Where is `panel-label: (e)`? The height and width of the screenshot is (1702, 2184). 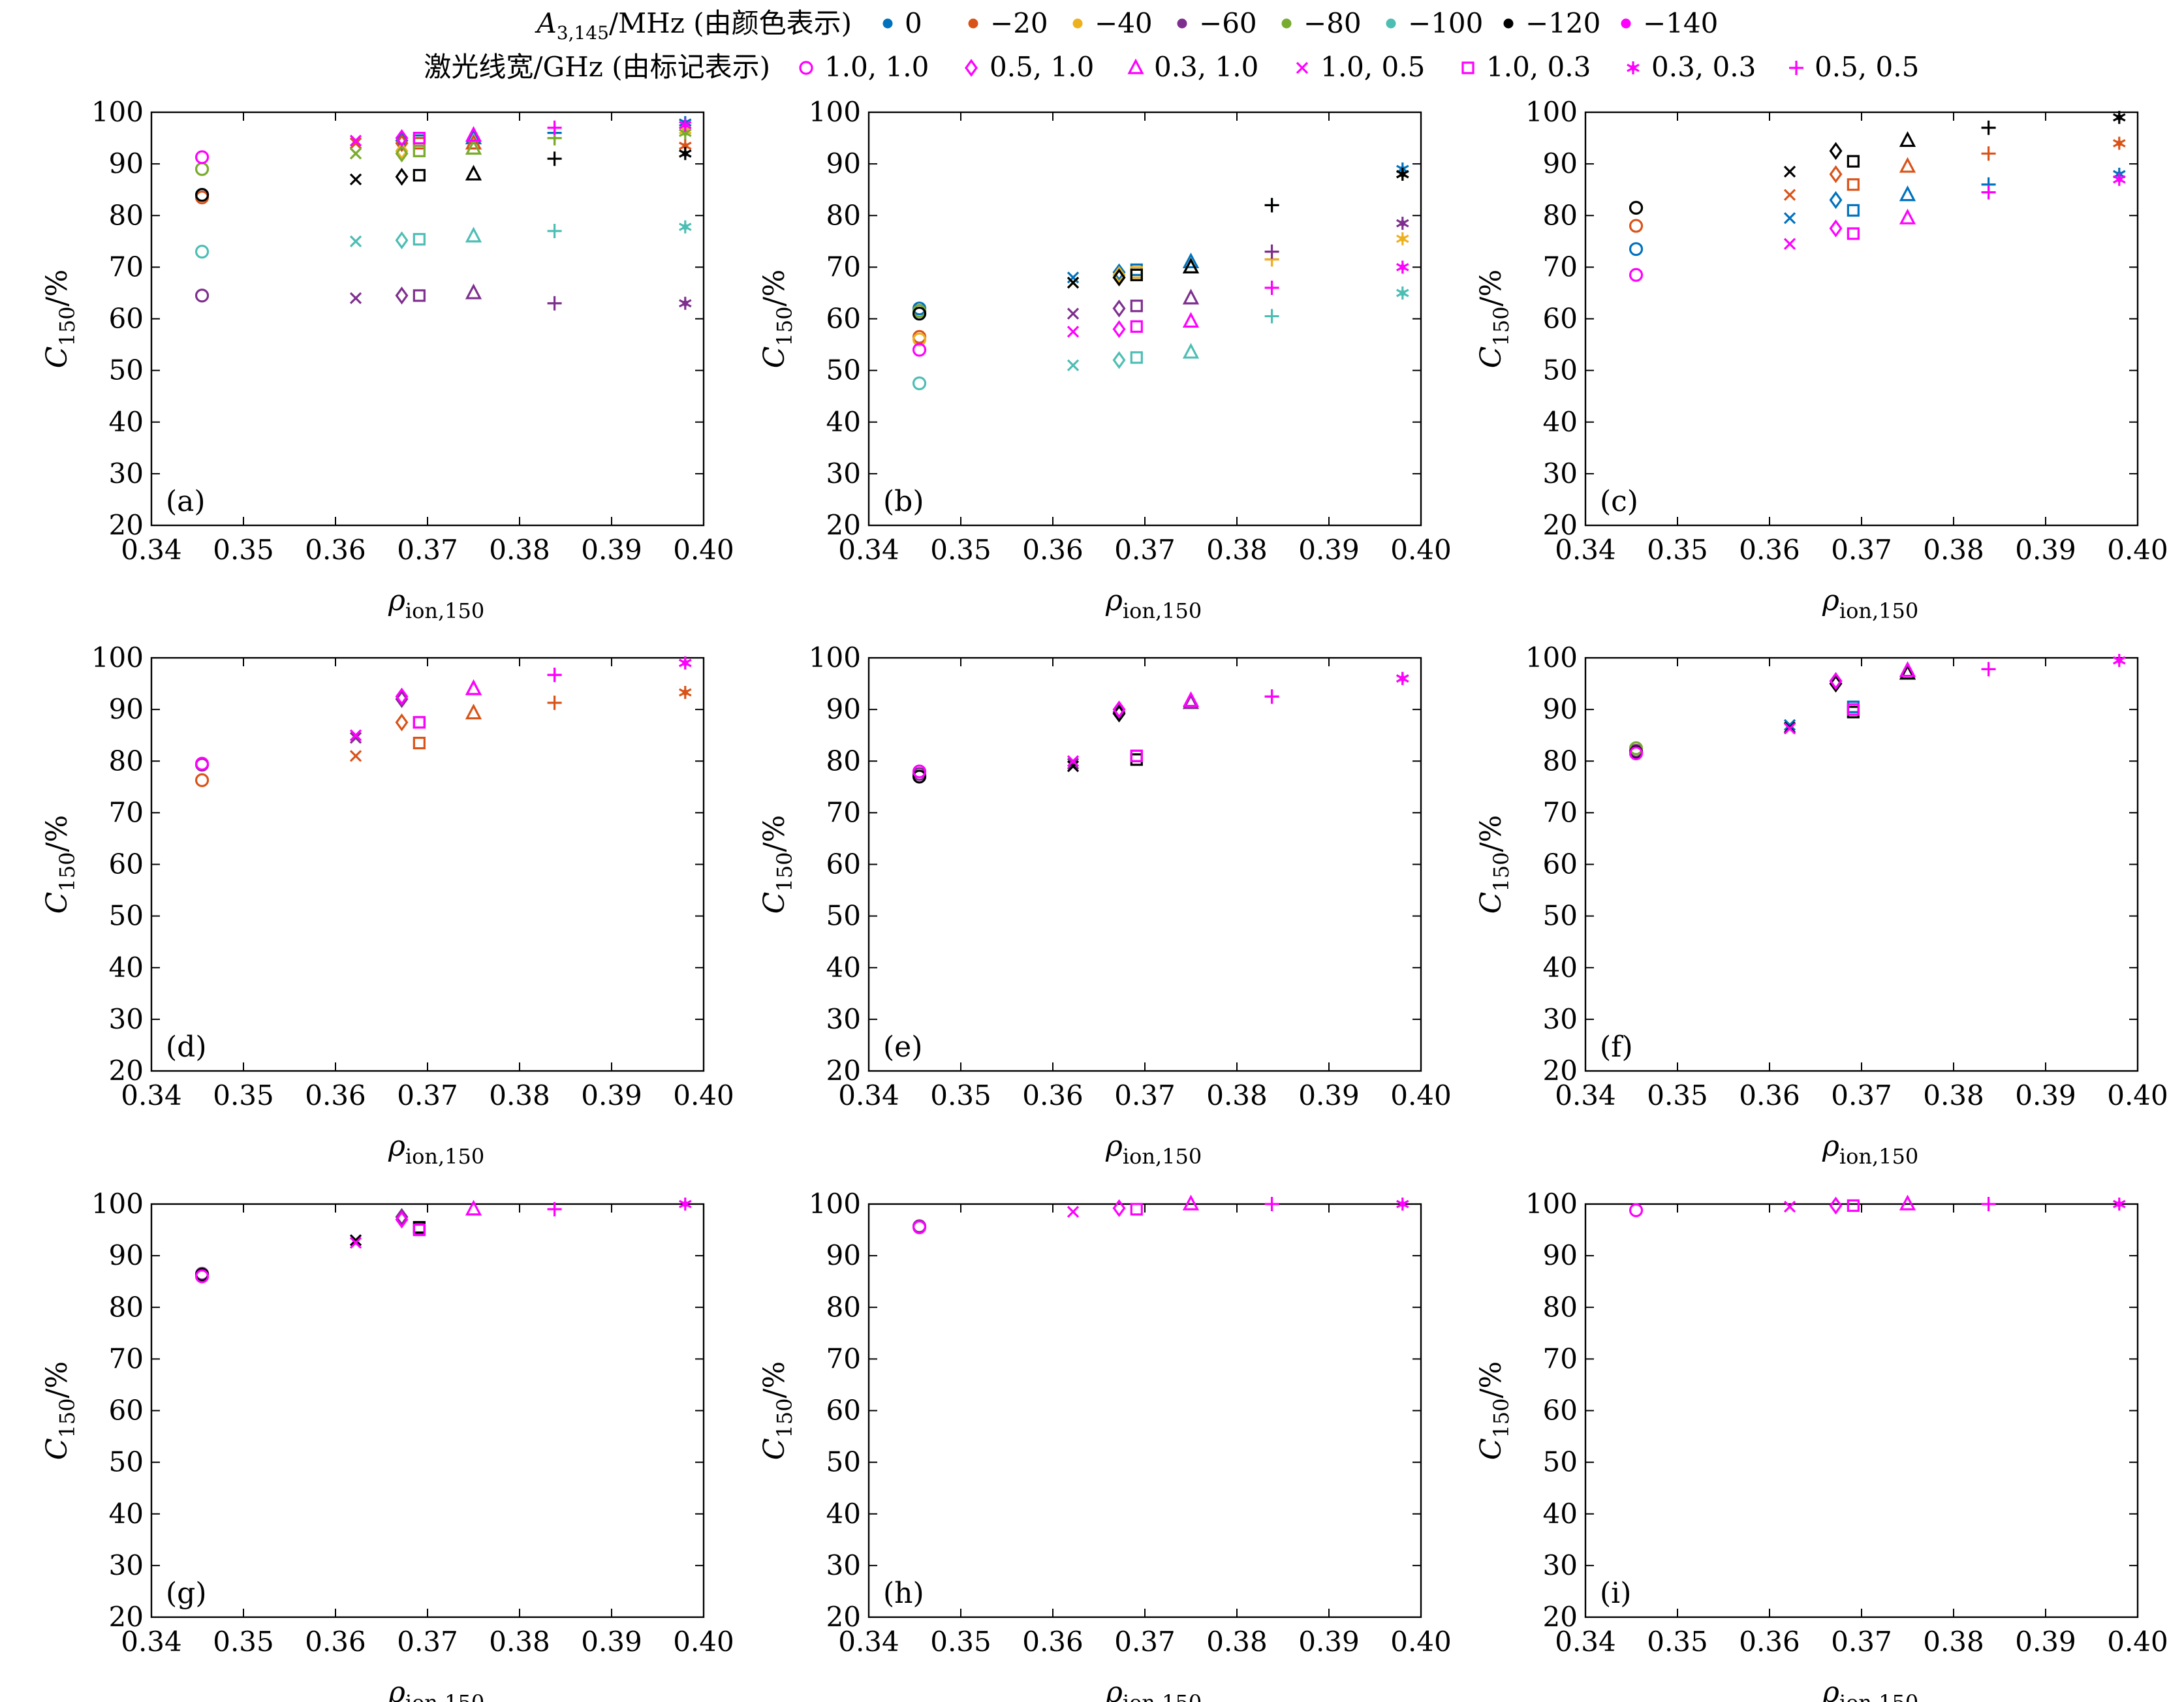
panel-label: (e) is located at coordinates (903, 1047).